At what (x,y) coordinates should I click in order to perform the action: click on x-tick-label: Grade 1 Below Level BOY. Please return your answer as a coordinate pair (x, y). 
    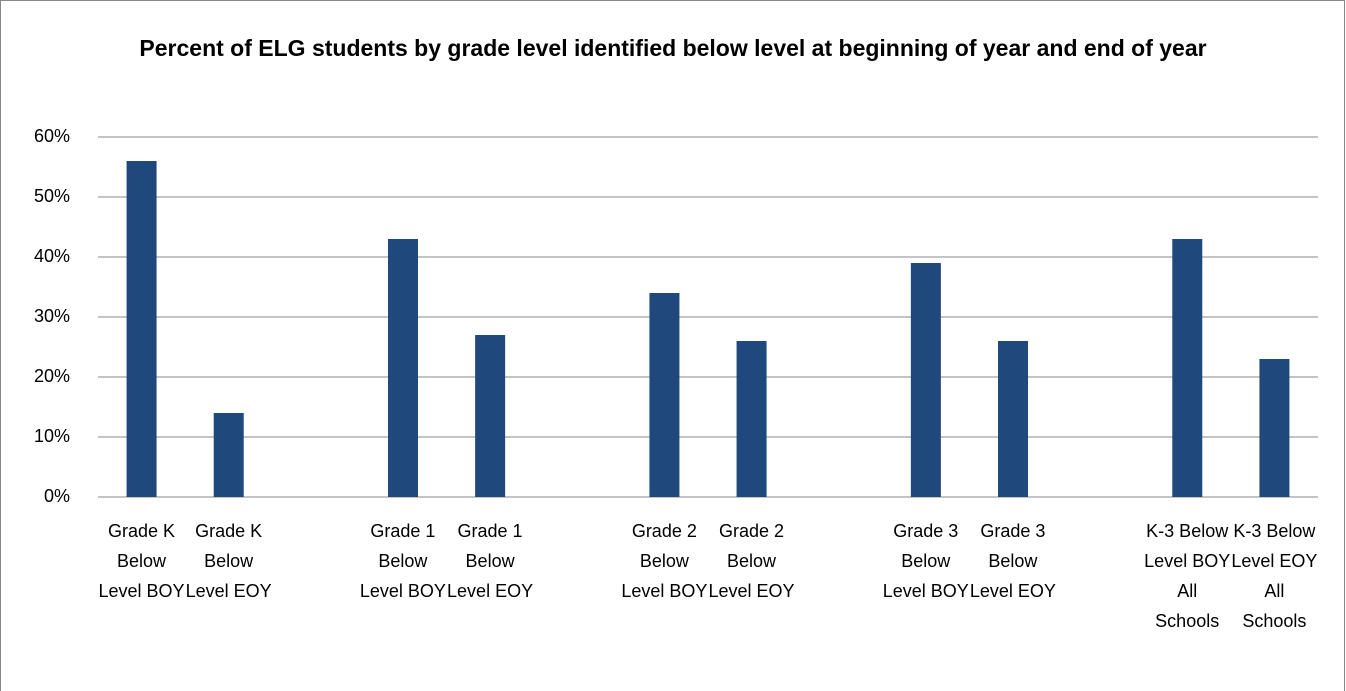
    Looking at the image, I should click on (402, 561).